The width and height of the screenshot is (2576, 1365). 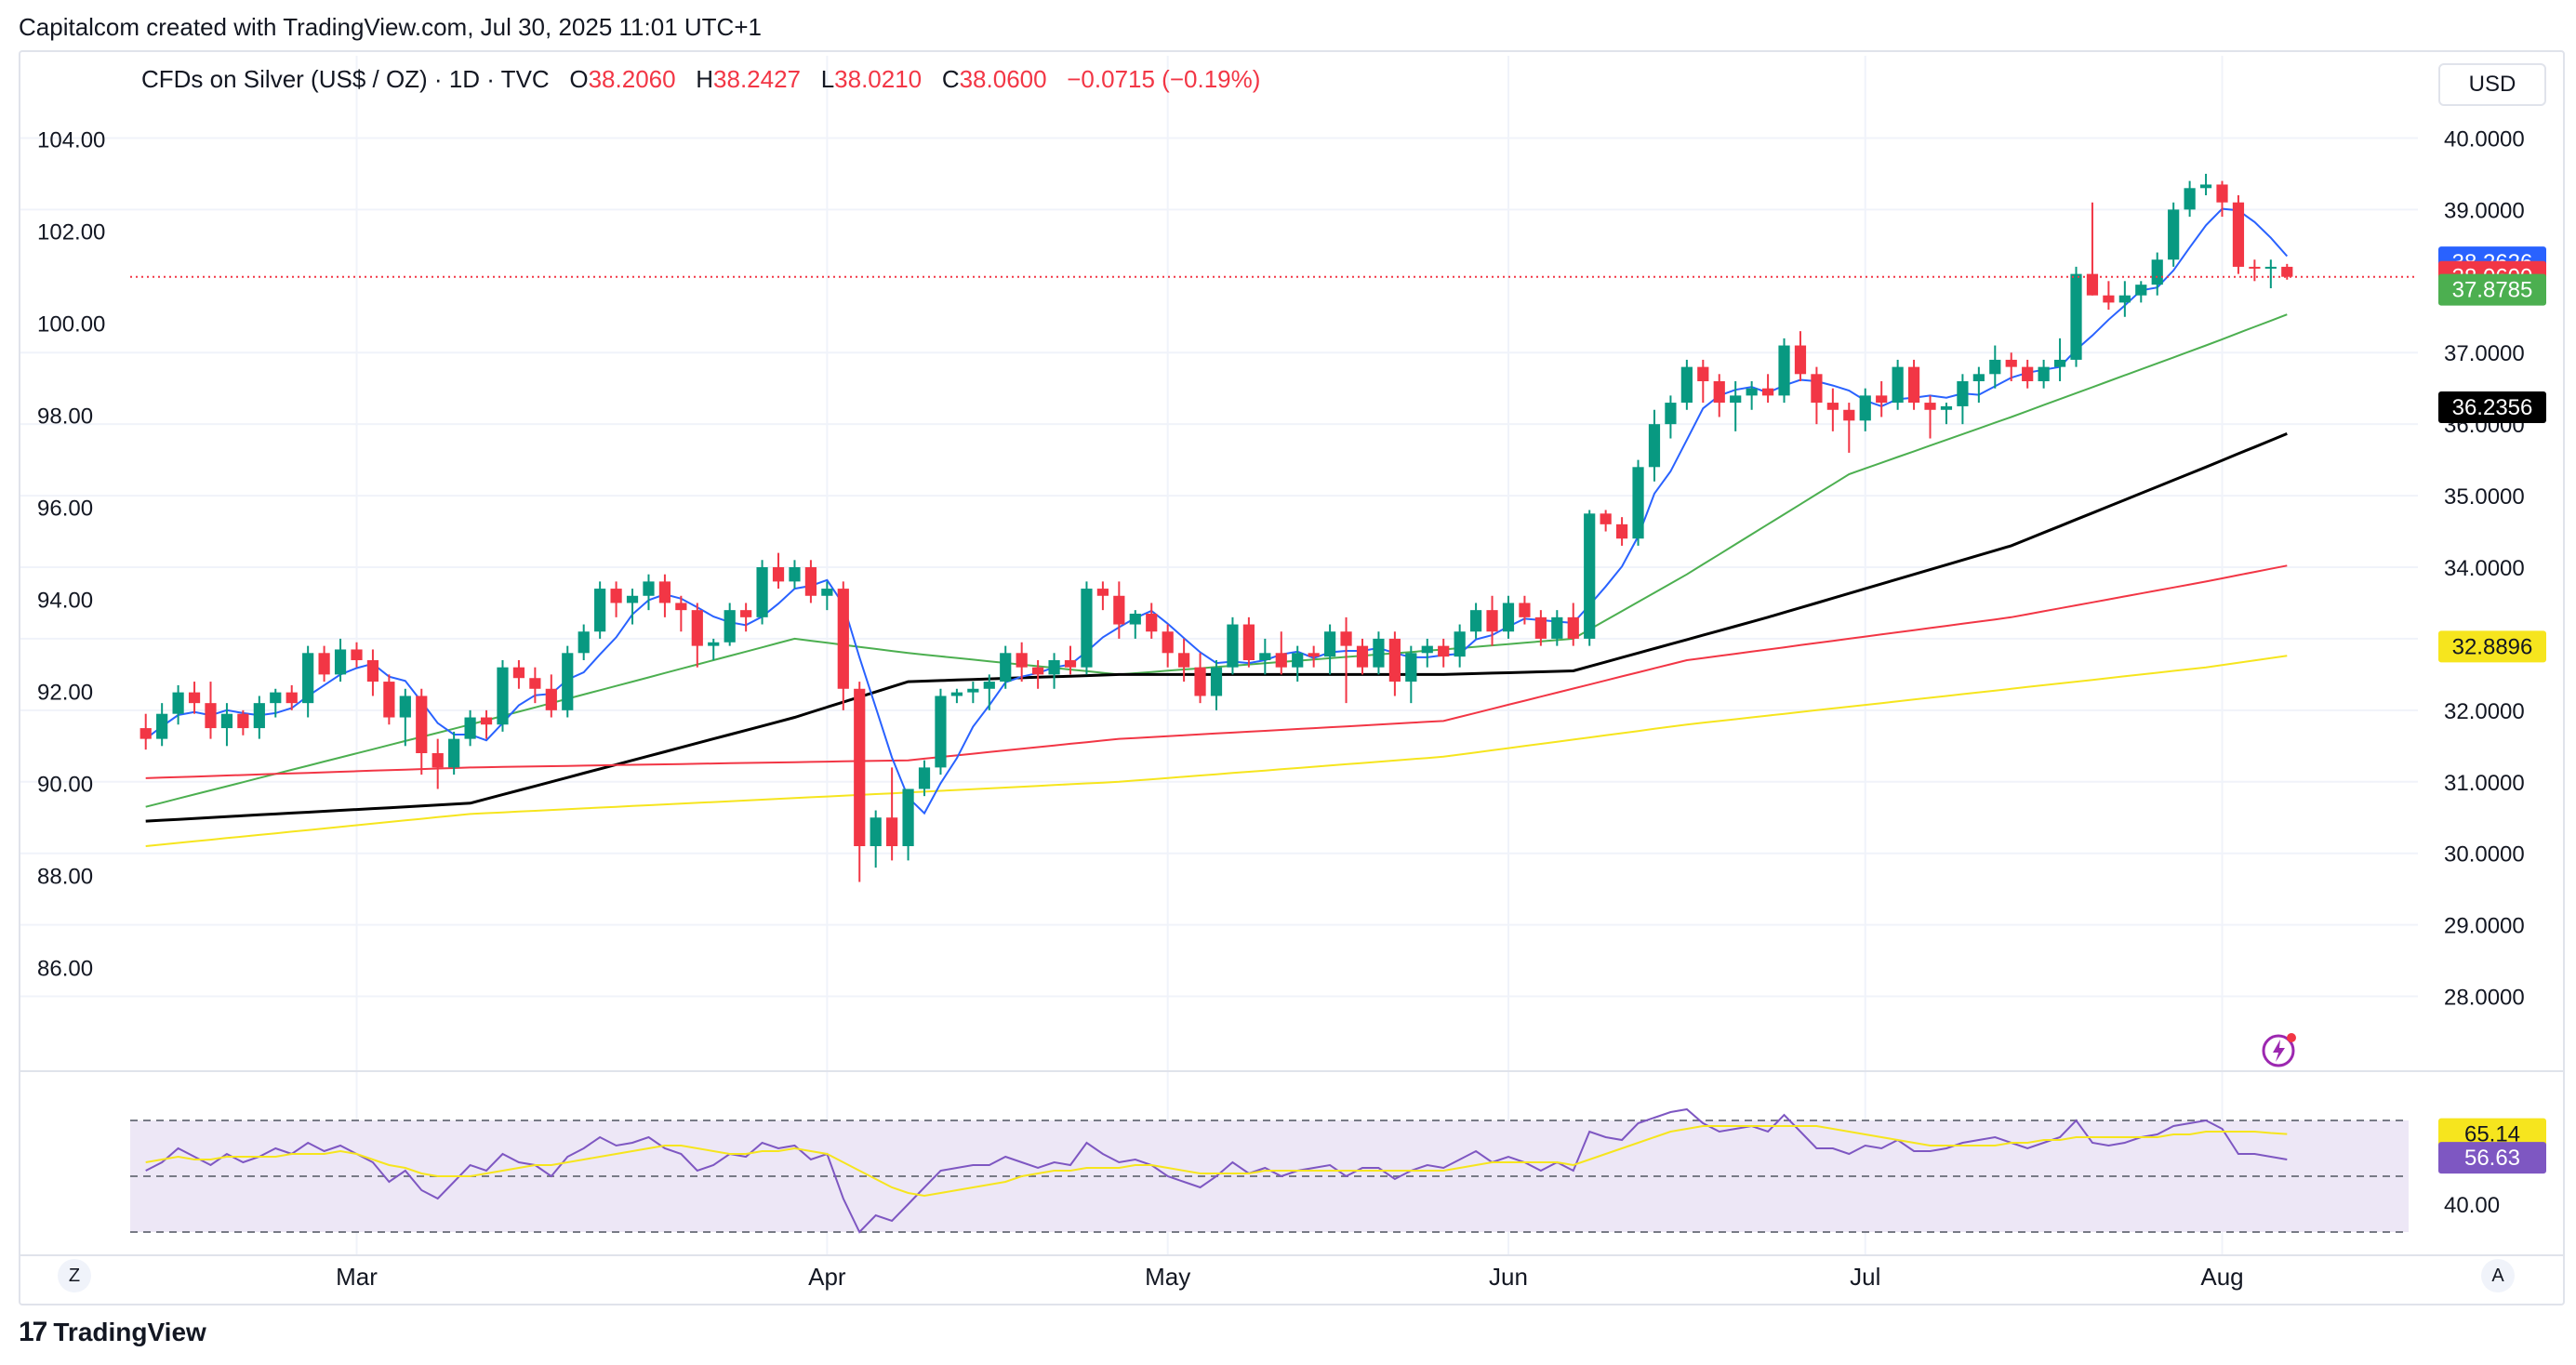 What do you see at coordinates (74, 1275) in the screenshot?
I see `zoom-button: Z` at bounding box center [74, 1275].